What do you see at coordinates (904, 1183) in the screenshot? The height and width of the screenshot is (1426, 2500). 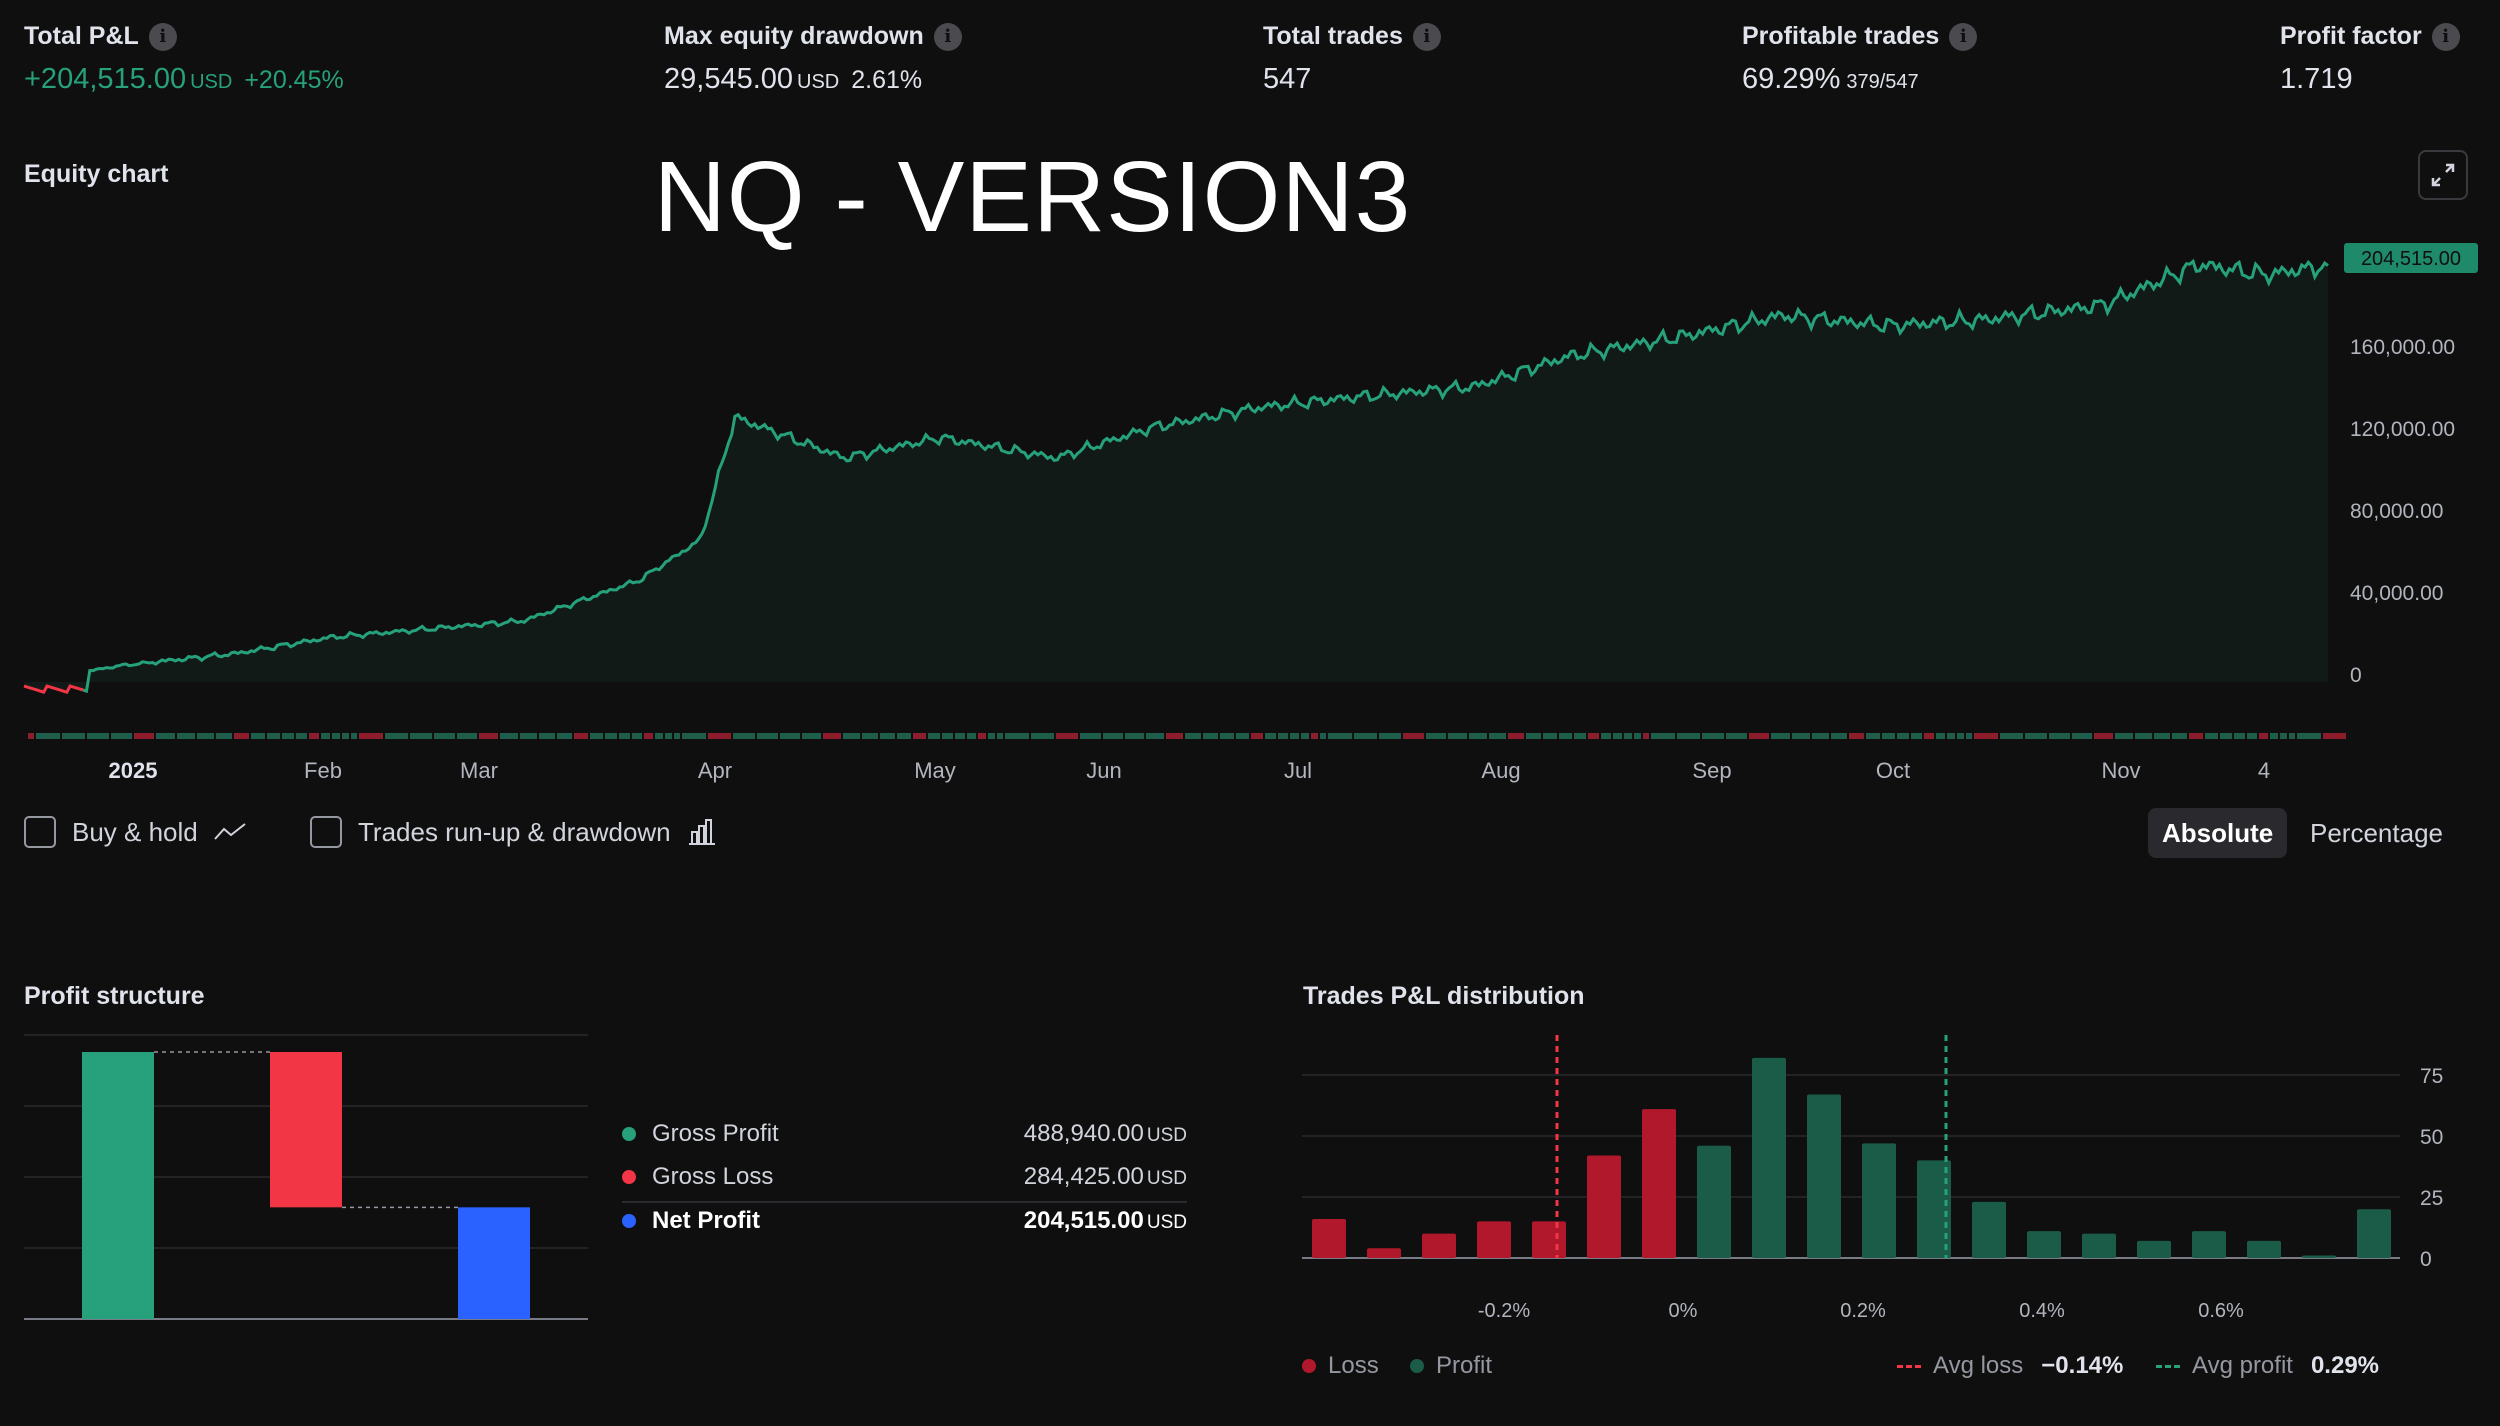 I see `legend-gross-loss: Gross Loss 284,425.00 USD` at bounding box center [904, 1183].